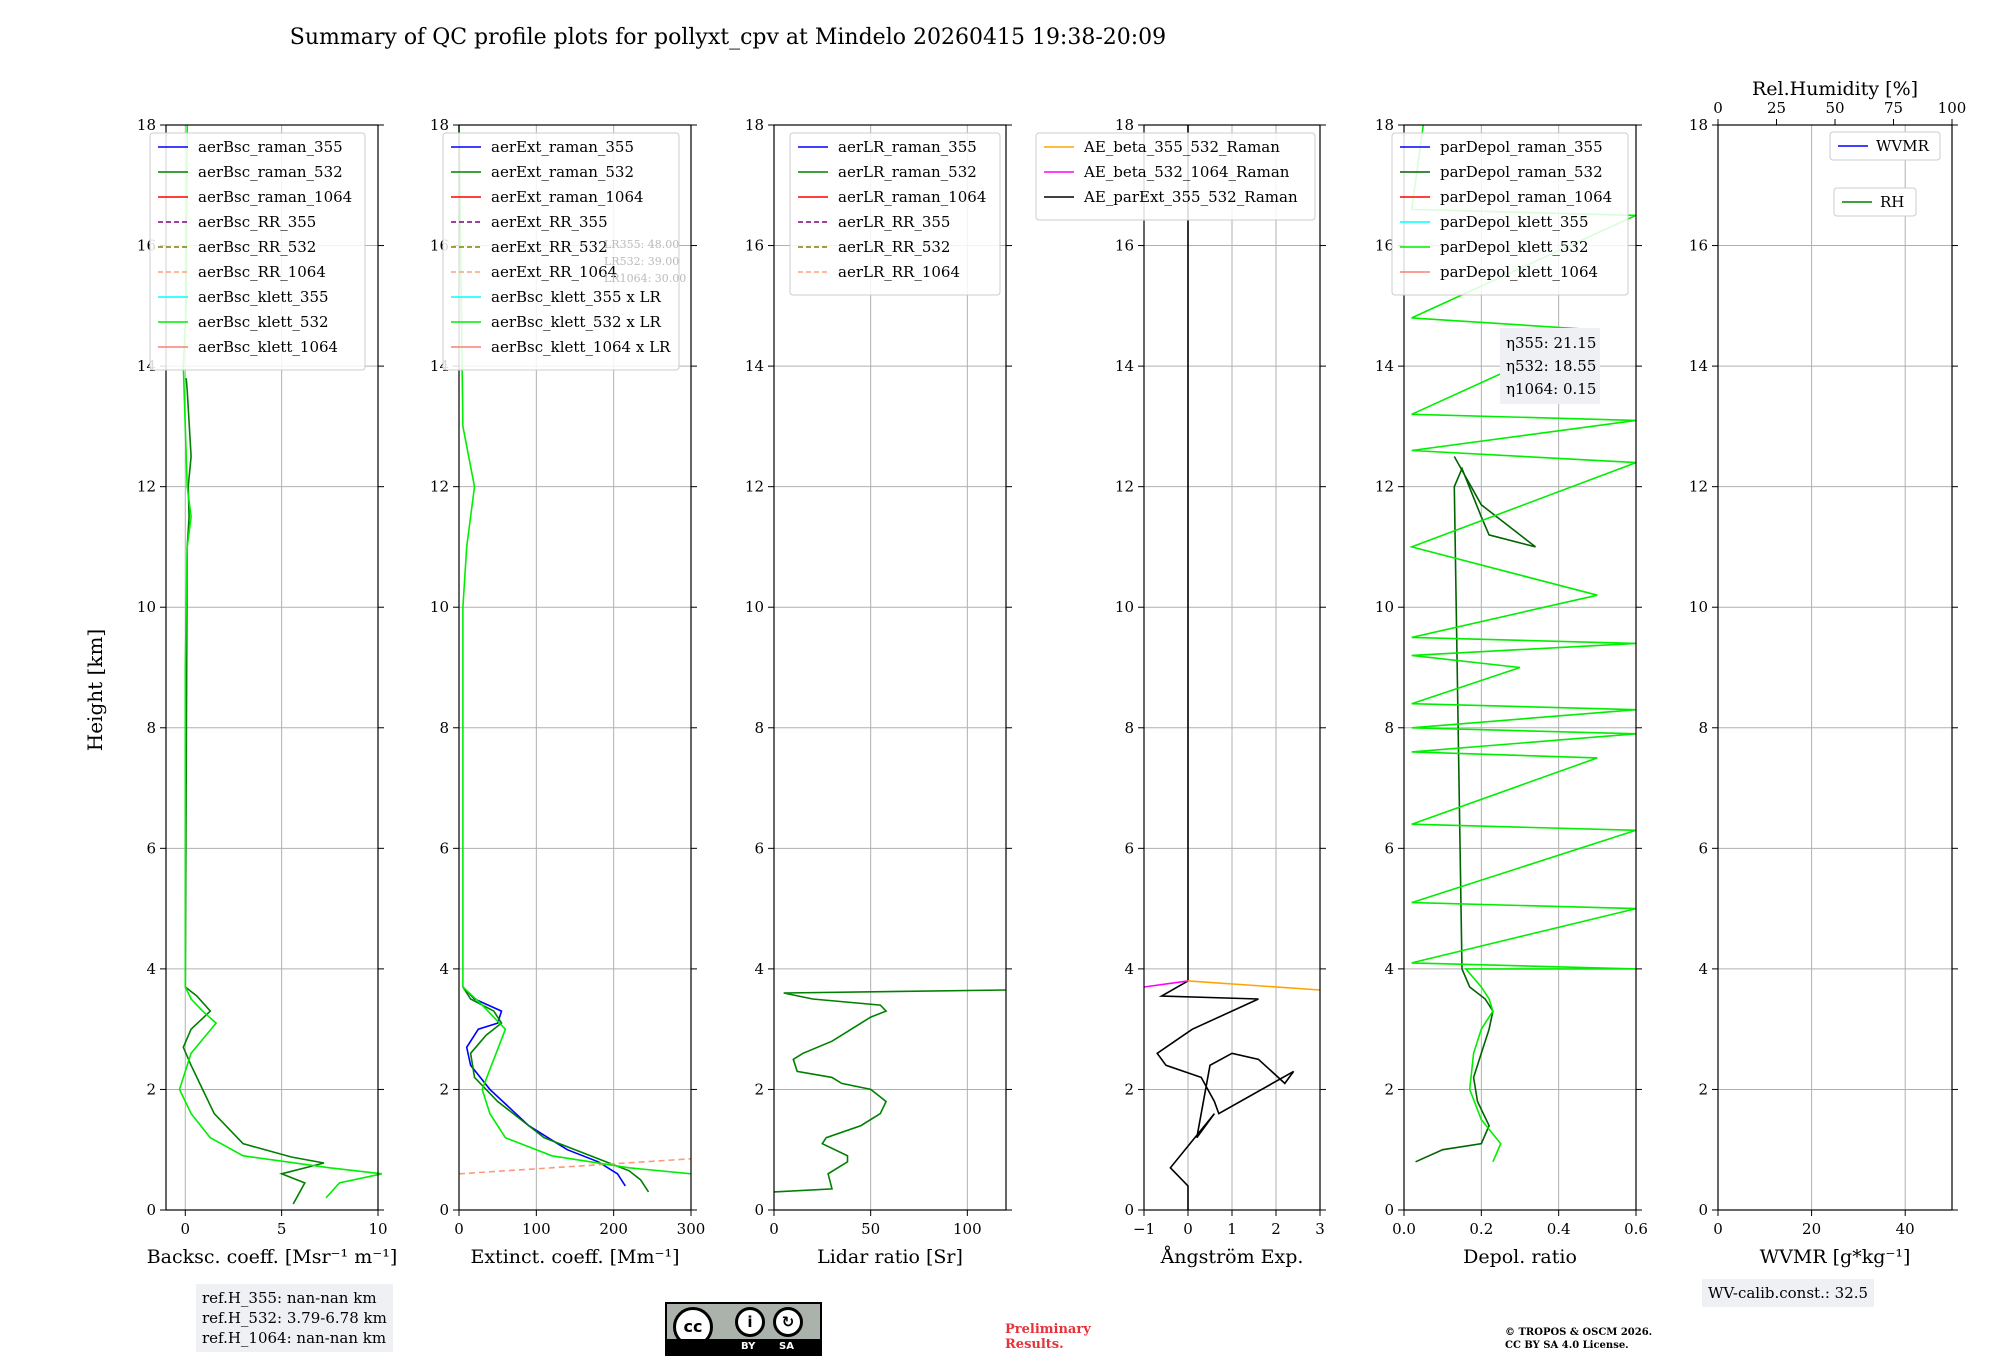 The height and width of the screenshot is (1360, 2000). Describe the element at coordinates (1254, 985) in the screenshot. I see `series-AE_beta_355_532_Raman` at that location.